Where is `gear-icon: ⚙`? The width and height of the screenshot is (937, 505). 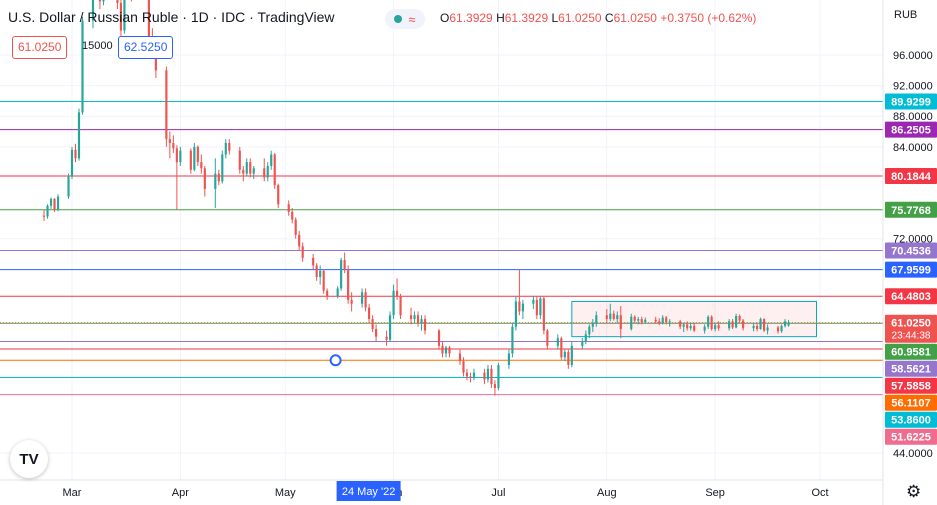
gear-icon: ⚙ is located at coordinates (914, 491).